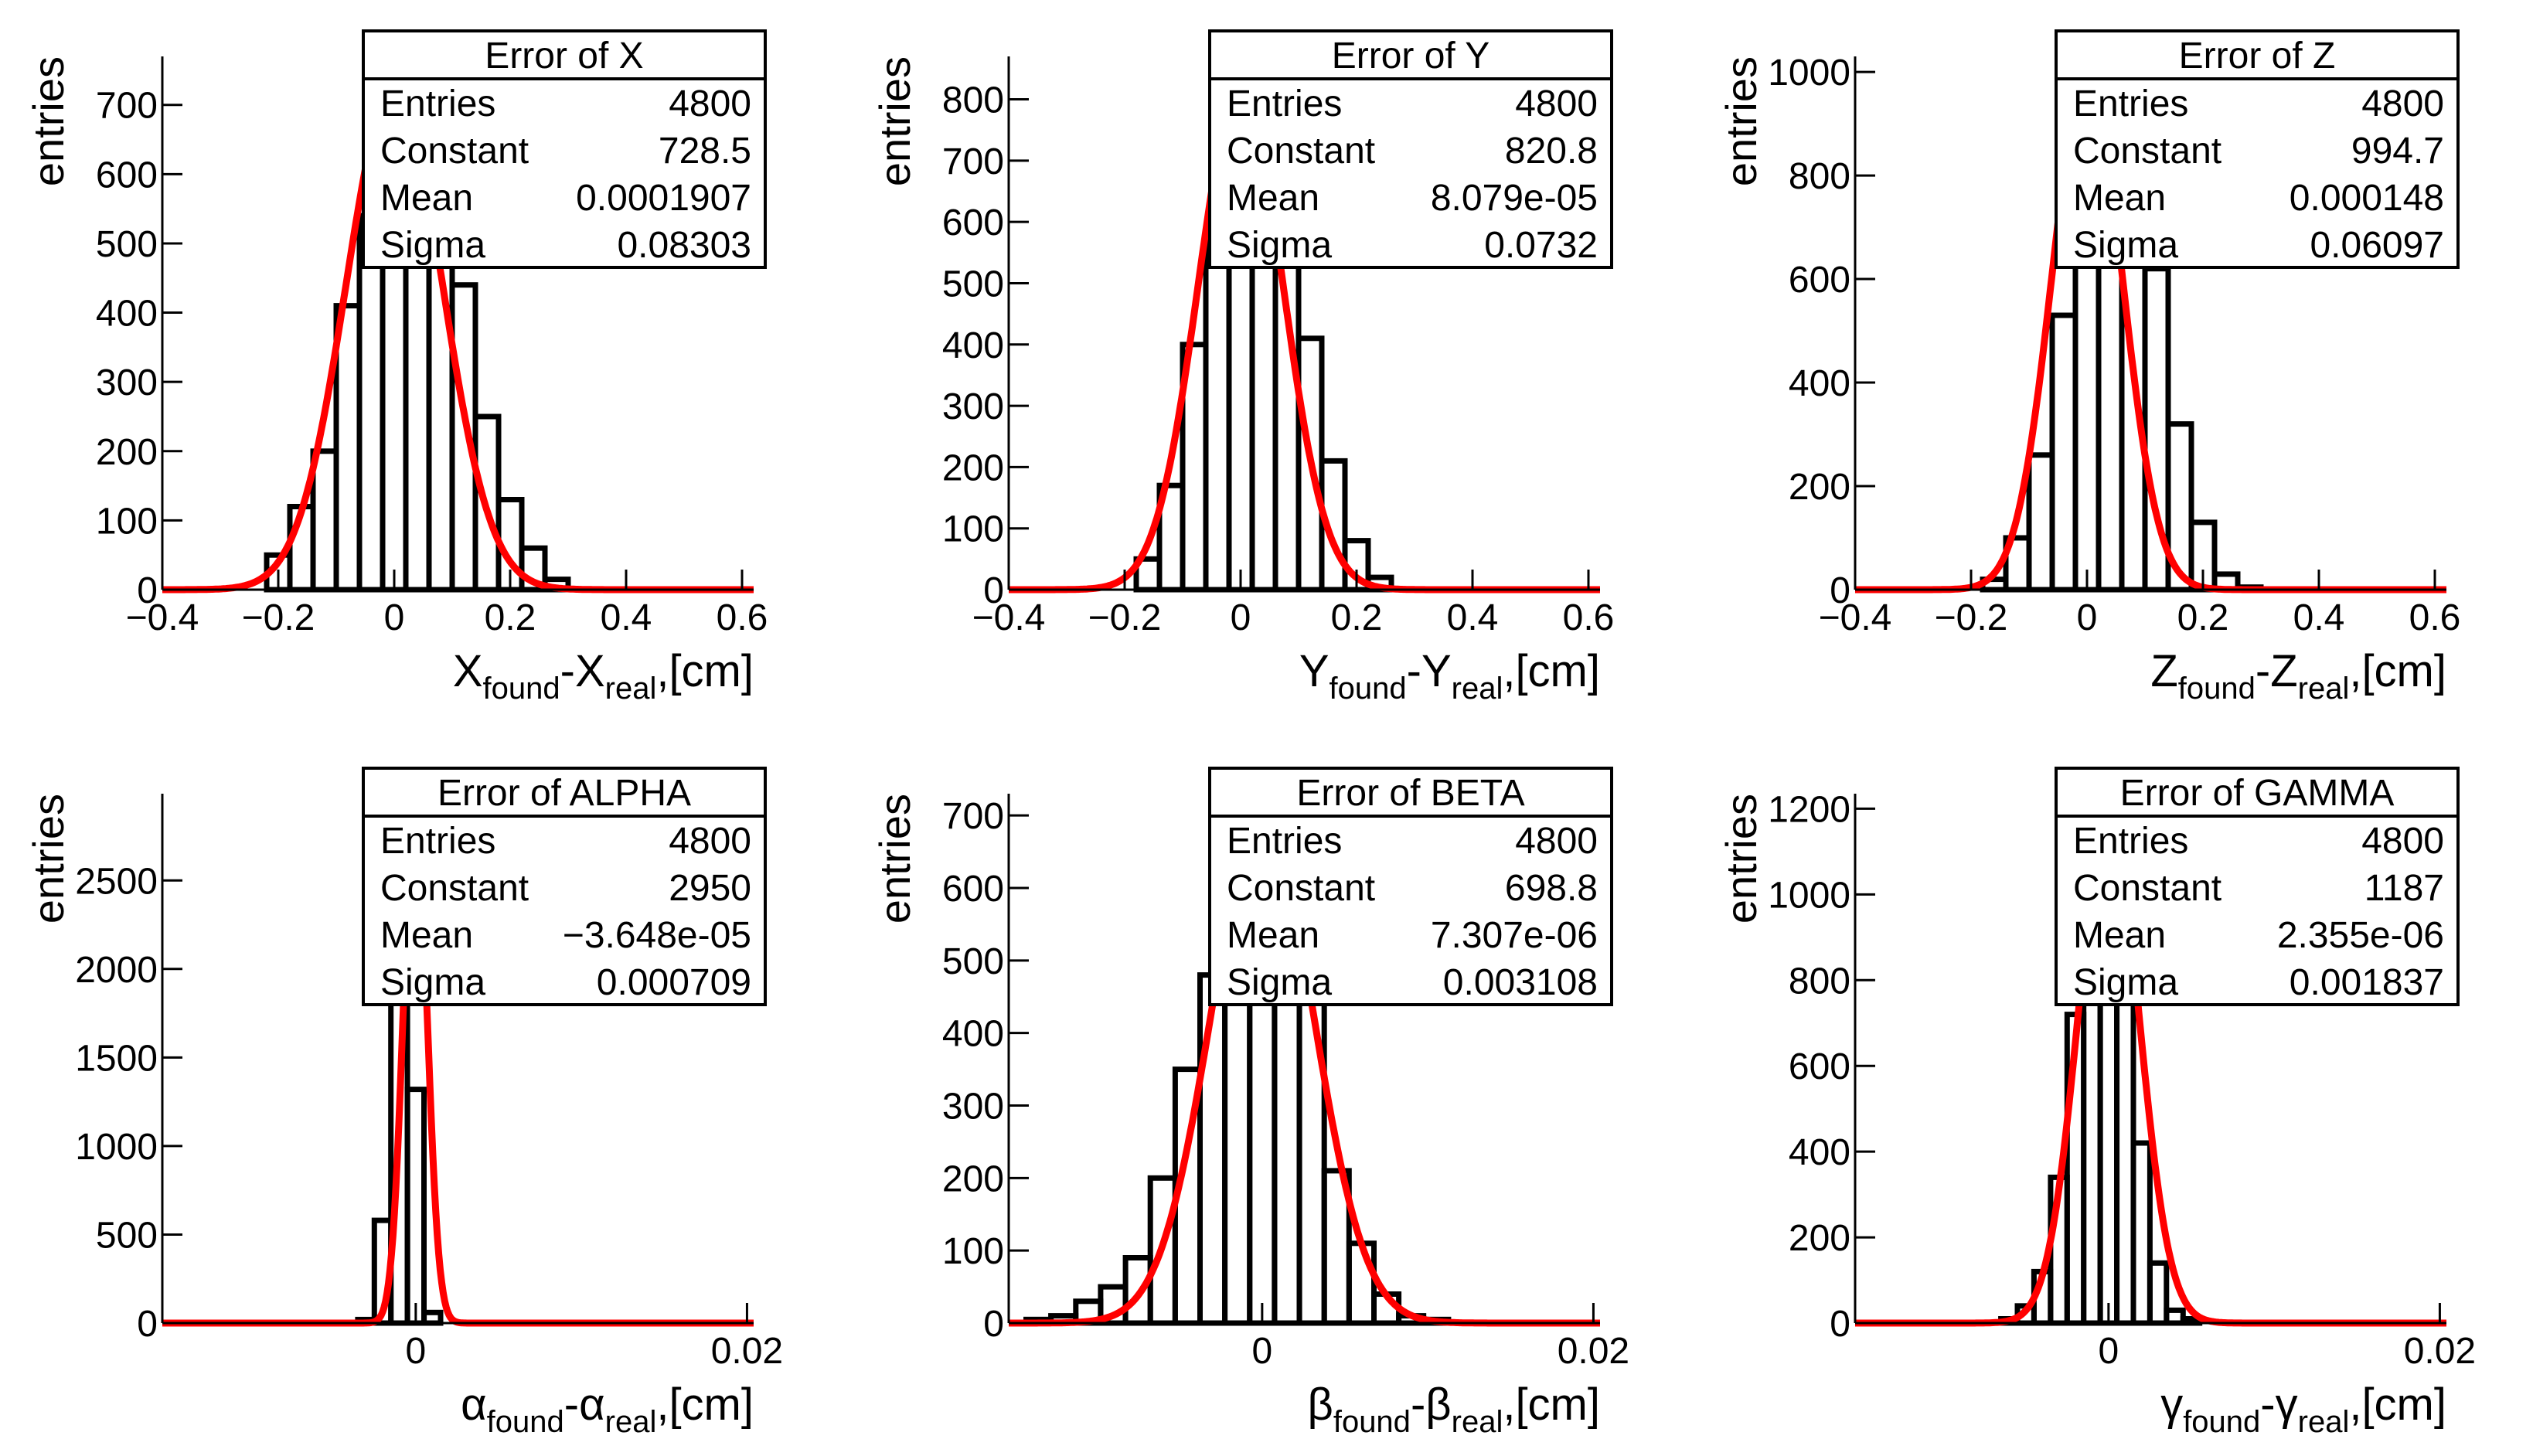 This screenshot has width=2533, height=1456. What do you see at coordinates (1809, 895) in the screenshot?
I see `y-tick-label: 1000` at bounding box center [1809, 895].